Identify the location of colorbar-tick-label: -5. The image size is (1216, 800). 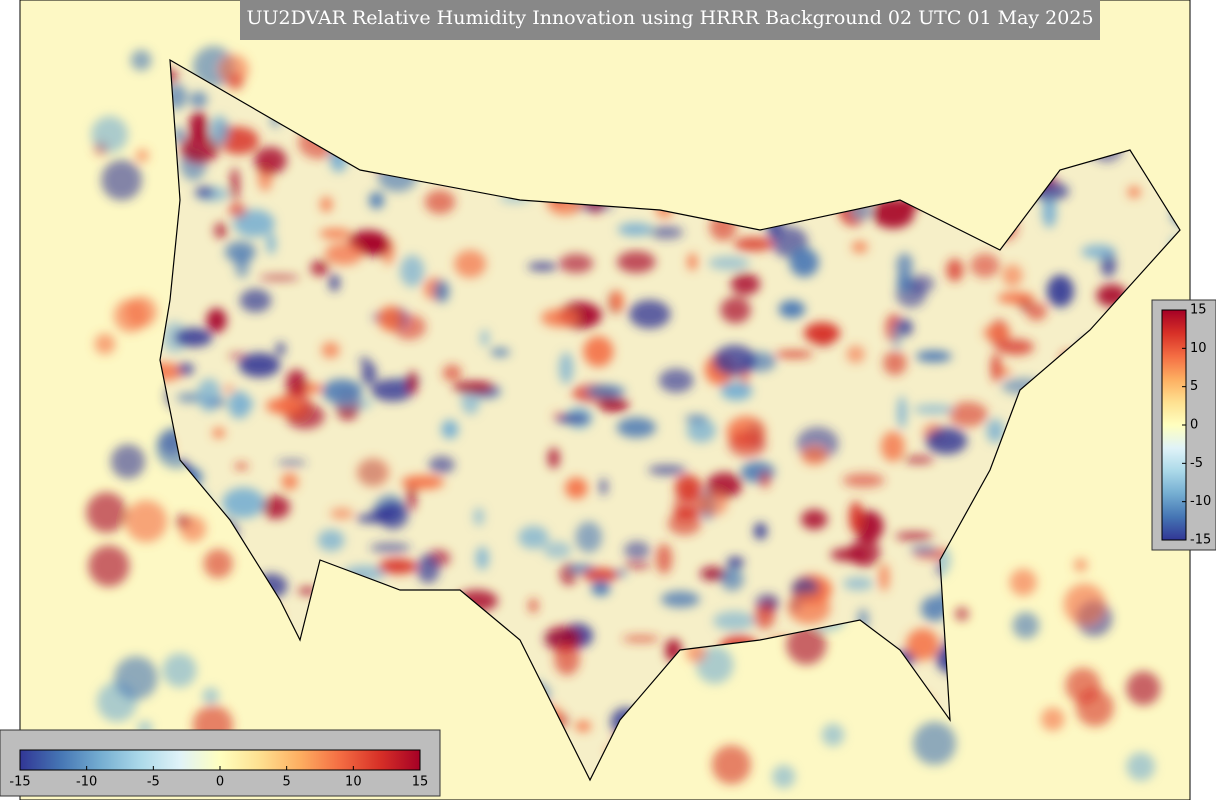
(1196, 463).